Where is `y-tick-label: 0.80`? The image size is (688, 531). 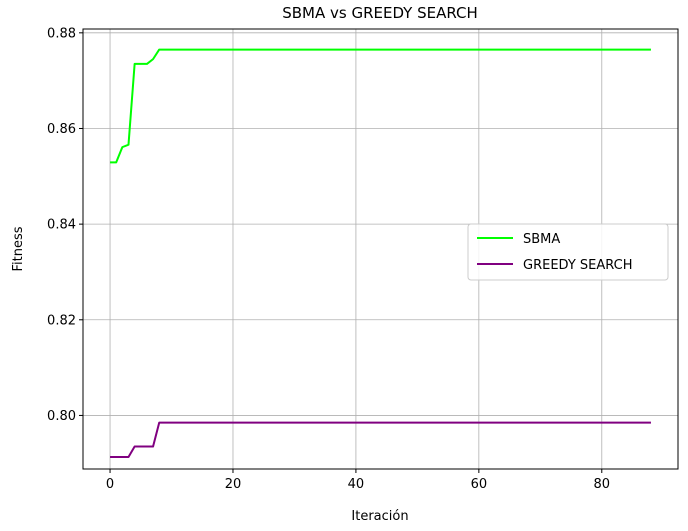
y-tick-label: 0.80 is located at coordinates (61, 416).